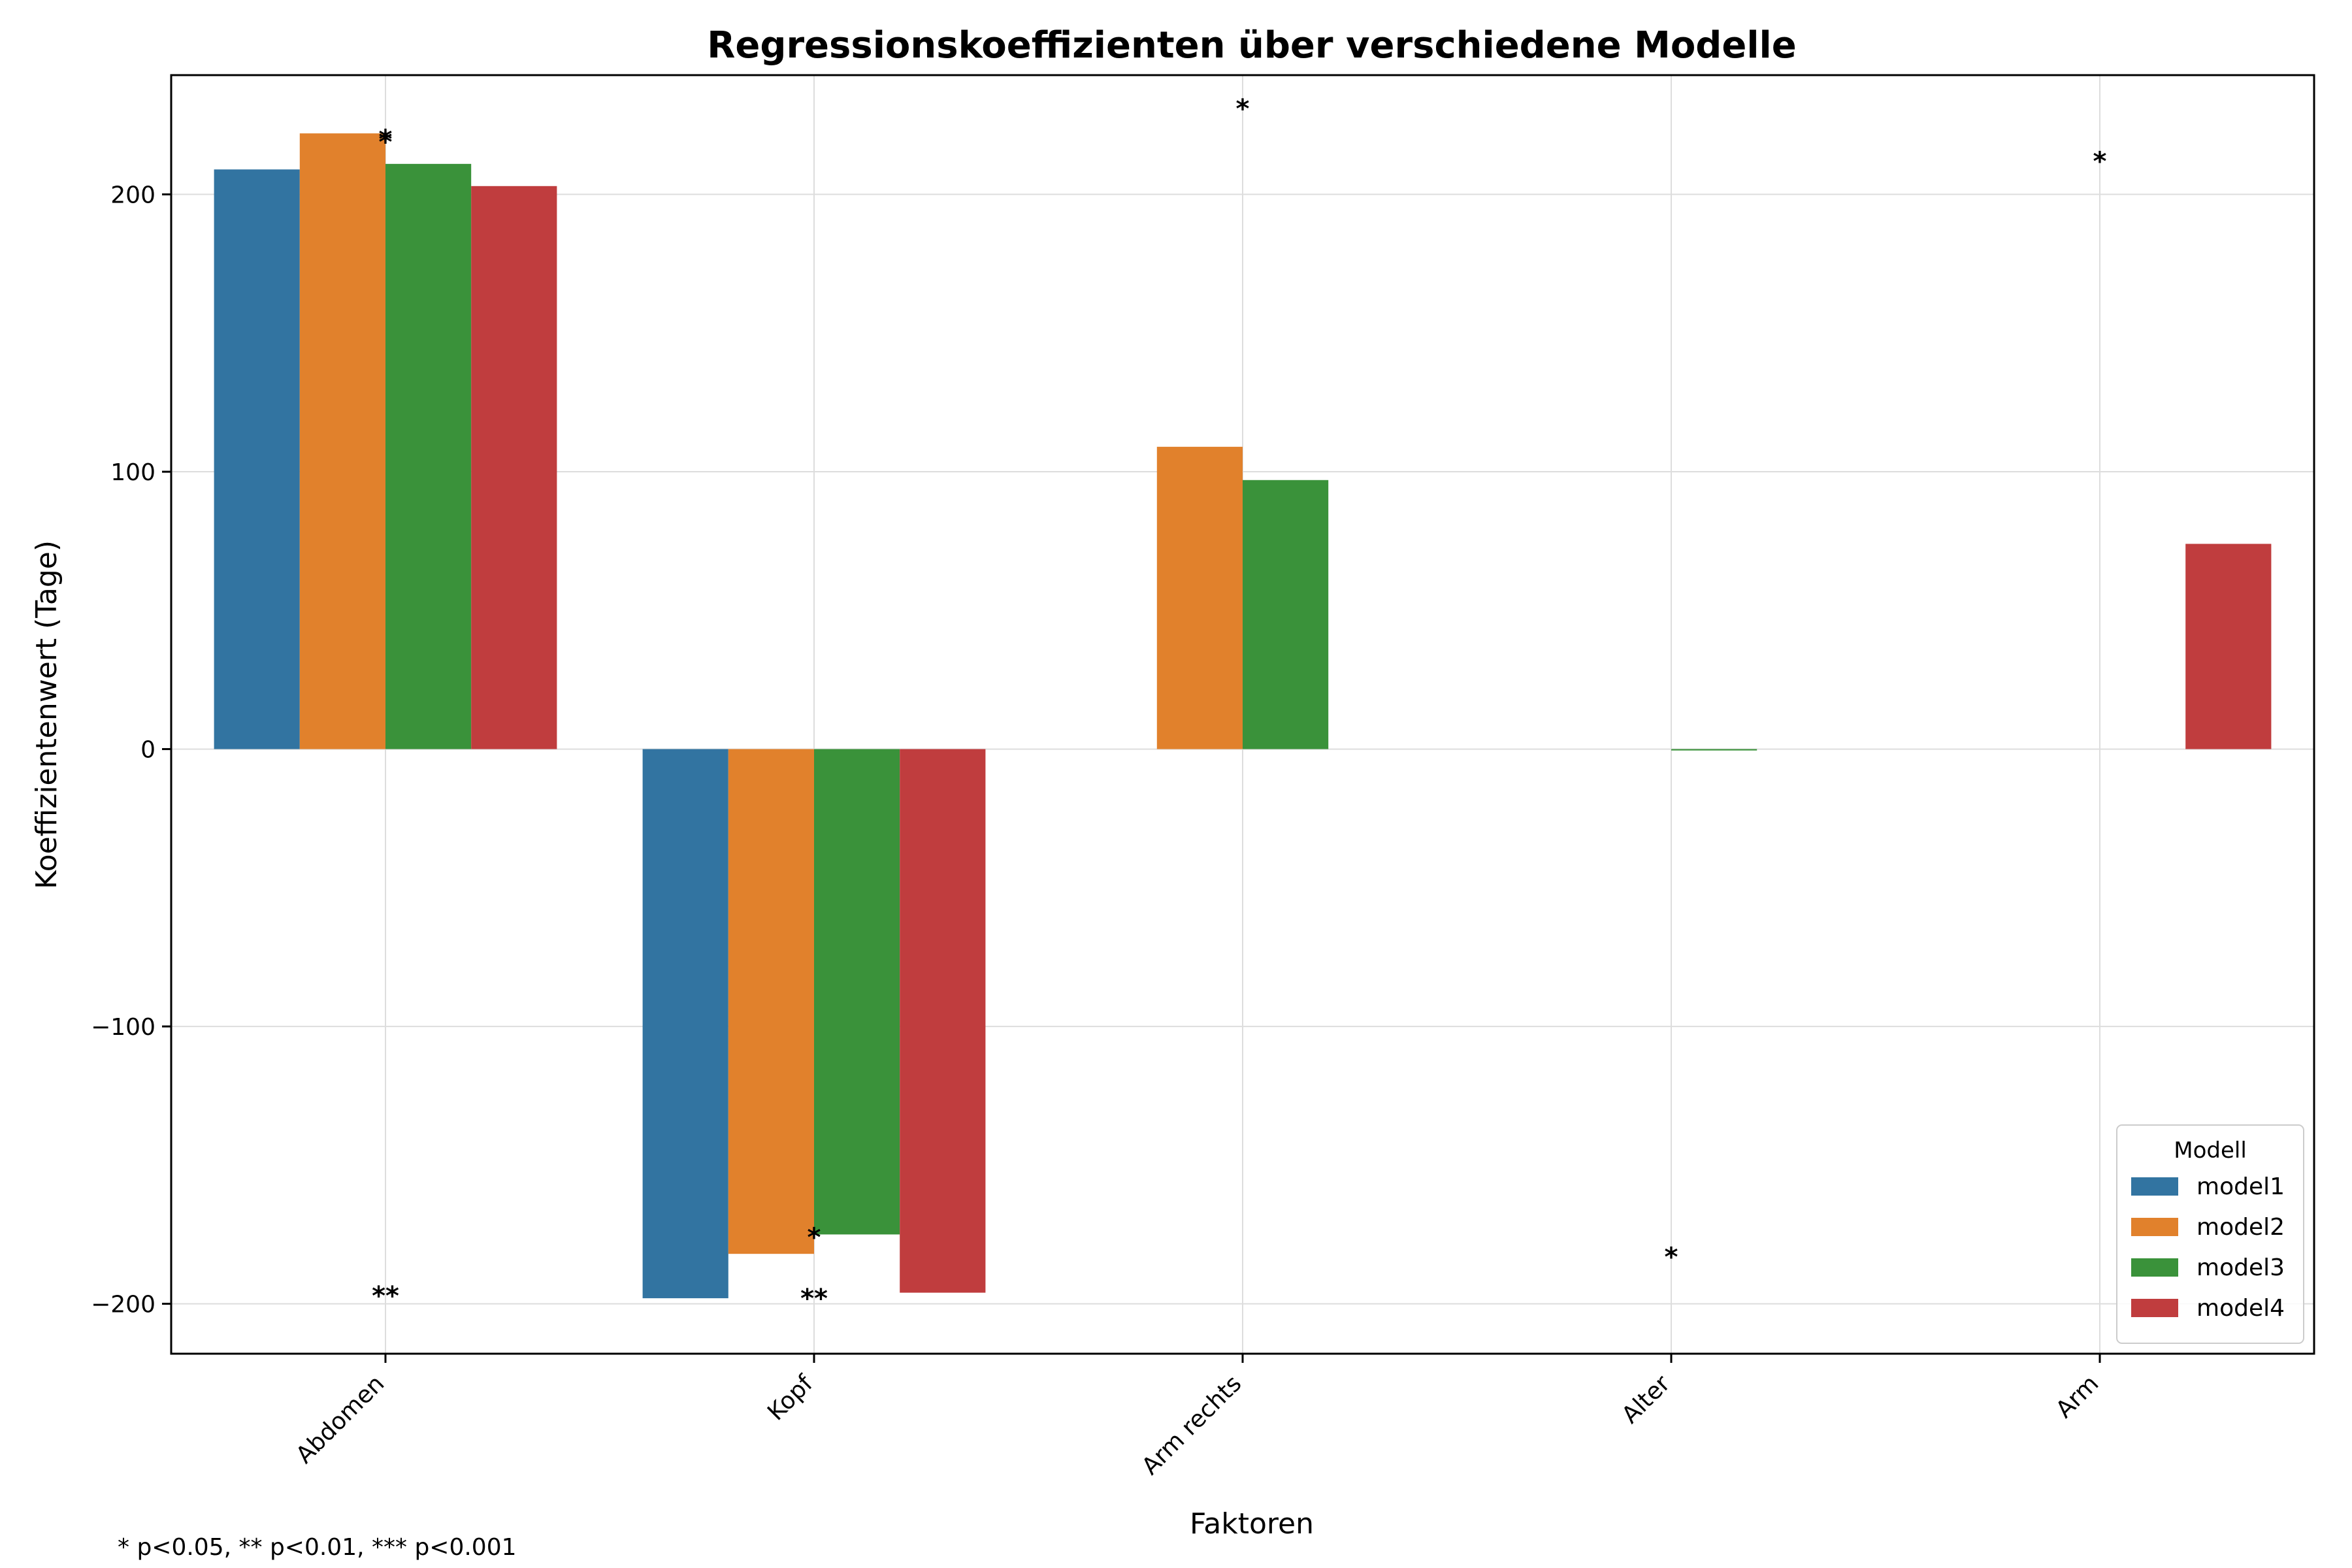 Image resolution: width=2352 pixels, height=1568 pixels. What do you see at coordinates (2241, 1267) in the screenshot?
I see `legend-label-model3: model3` at bounding box center [2241, 1267].